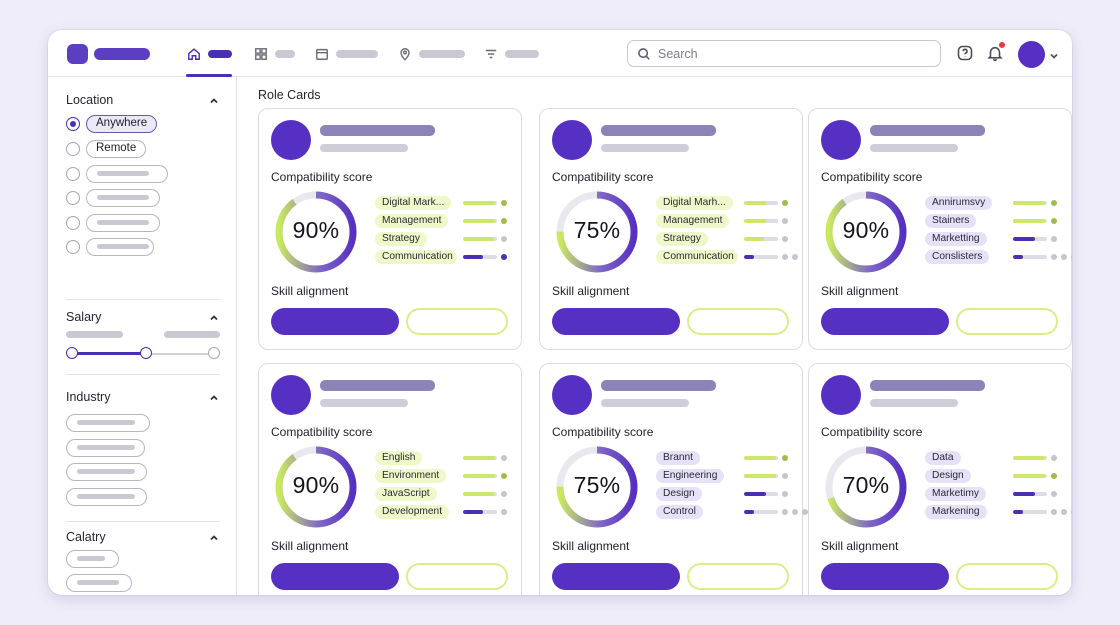 The height and width of the screenshot is (625, 1120). What do you see at coordinates (412, 512) in the screenshot?
I see `skill-tag: Development` at bounding box center [412, 512].